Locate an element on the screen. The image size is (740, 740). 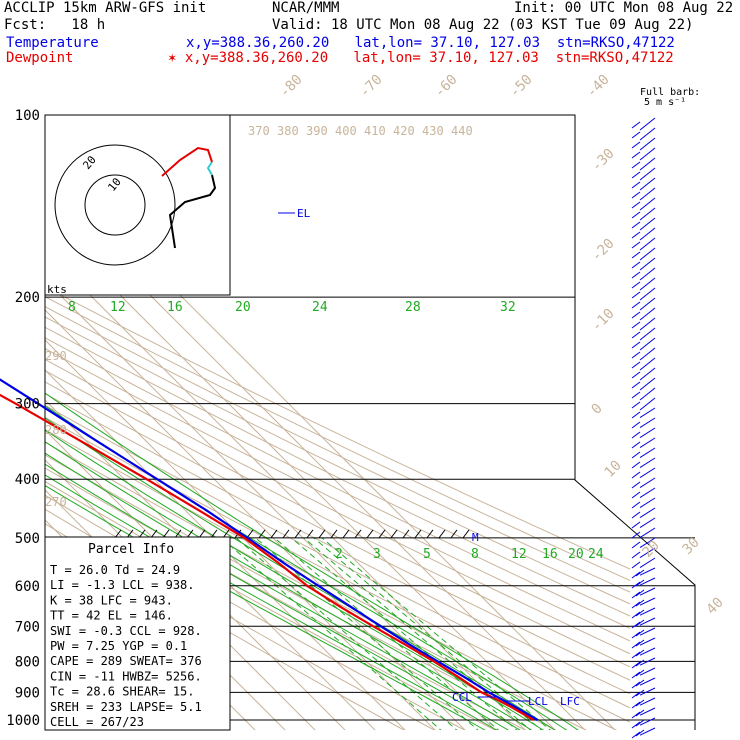
mixing-ratio-label: 32 is located at coordinates (508, 307).